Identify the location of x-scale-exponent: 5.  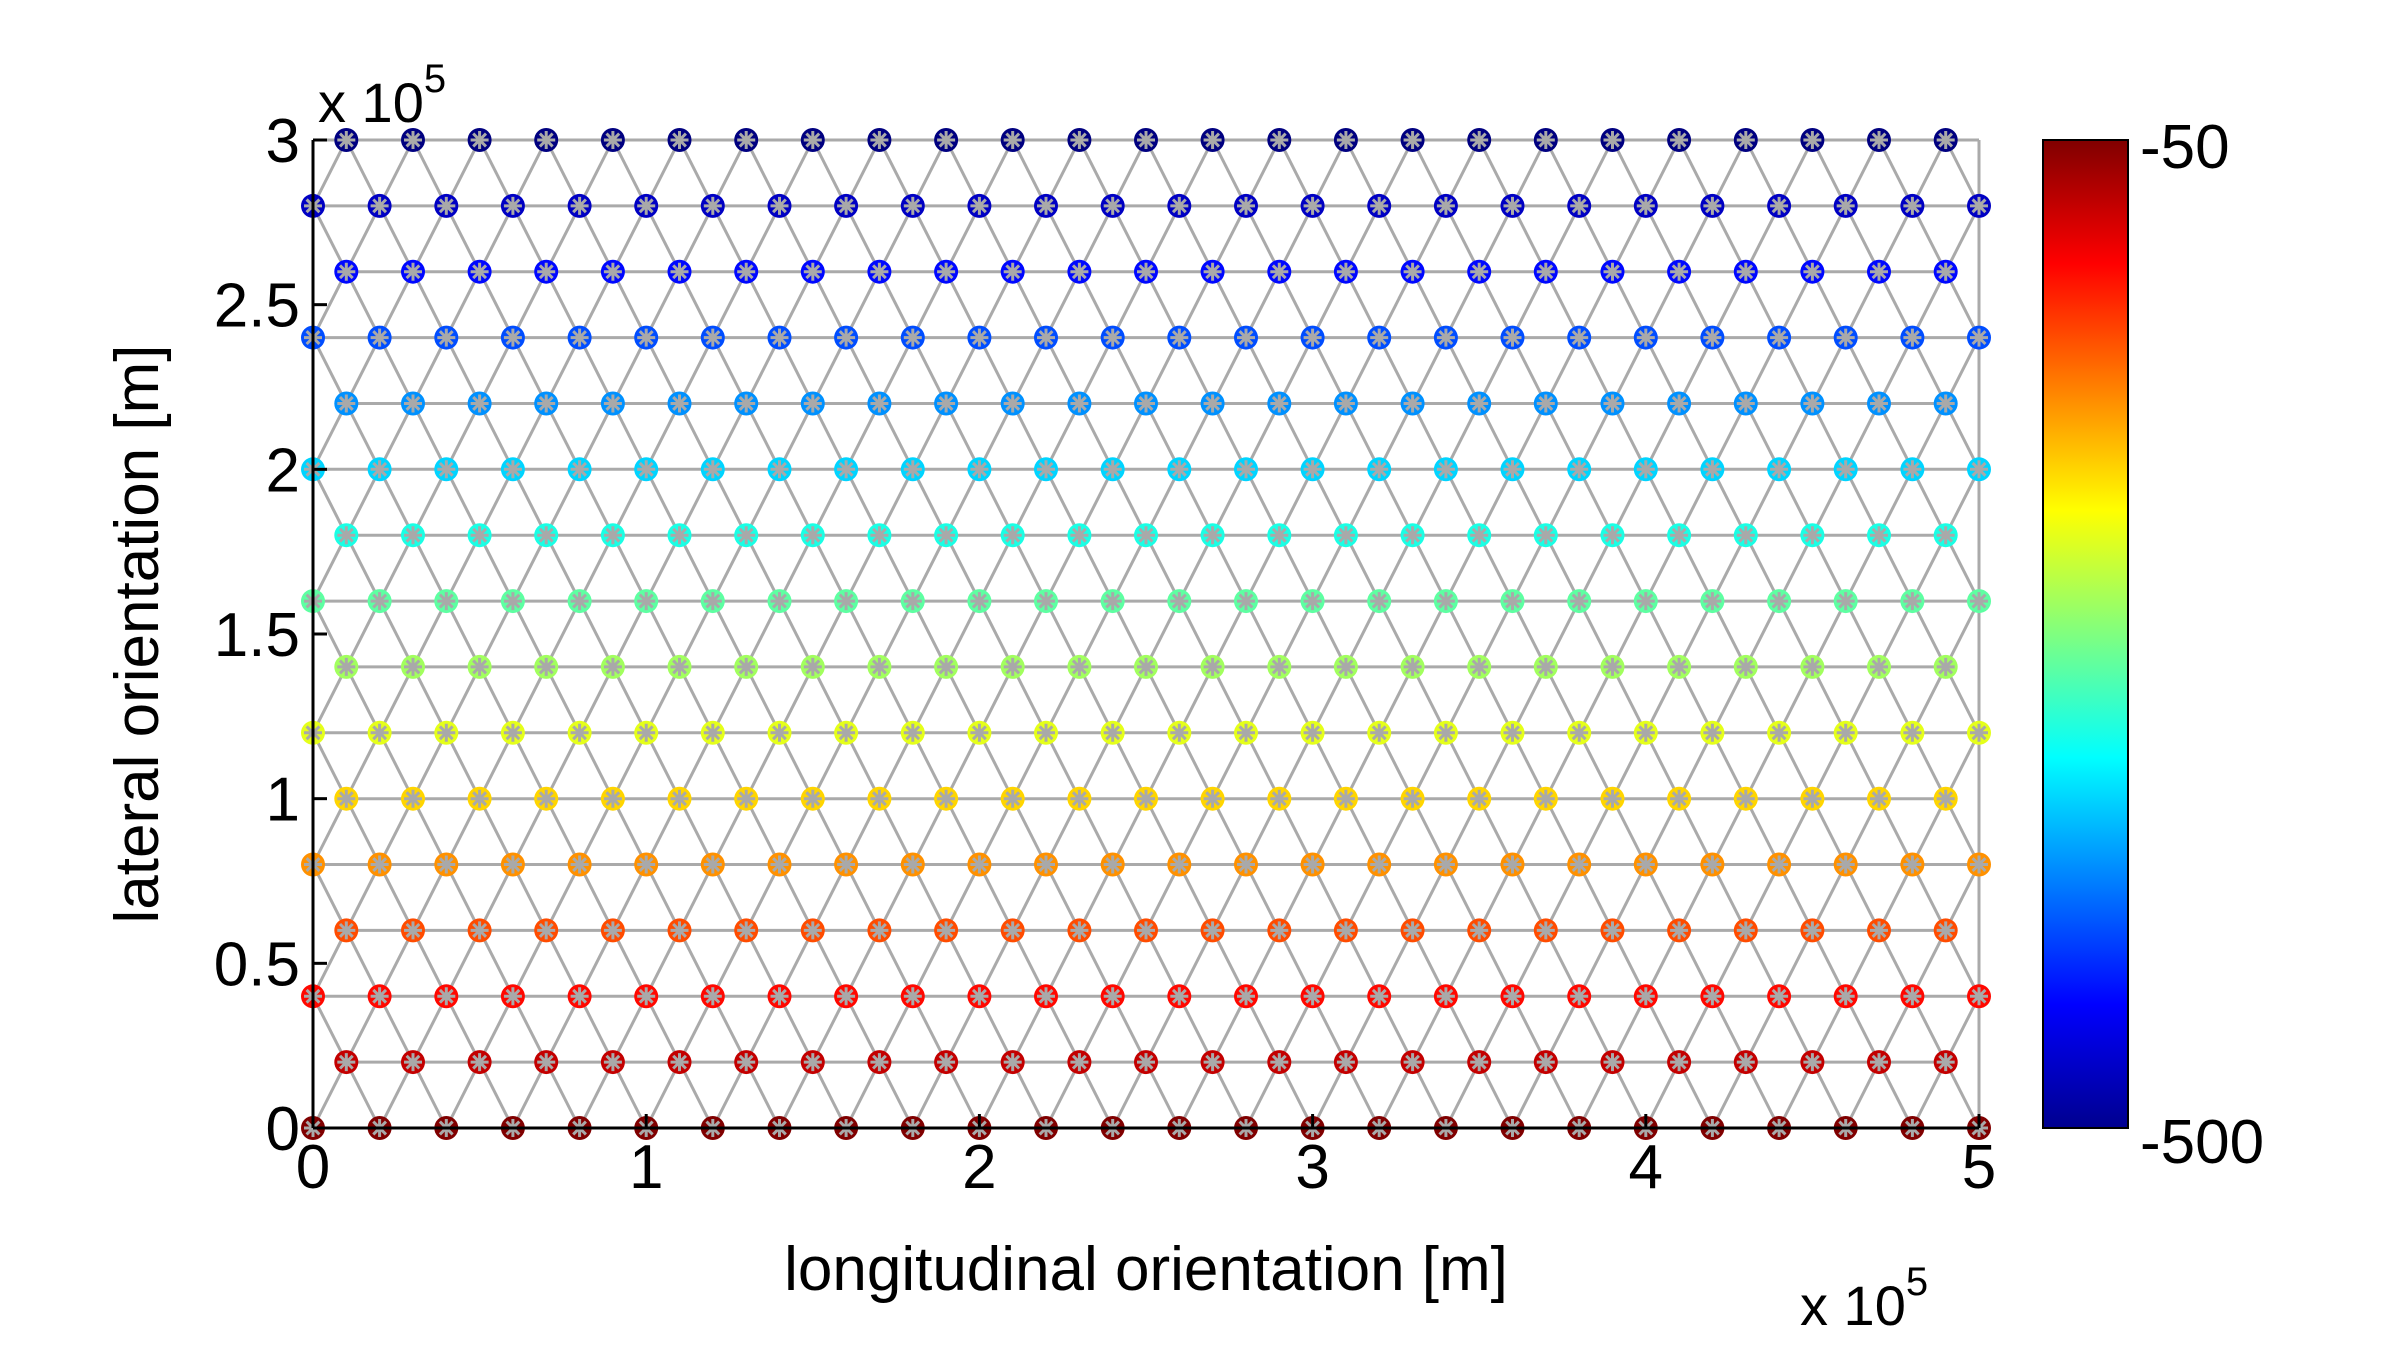
(1917, 1282).